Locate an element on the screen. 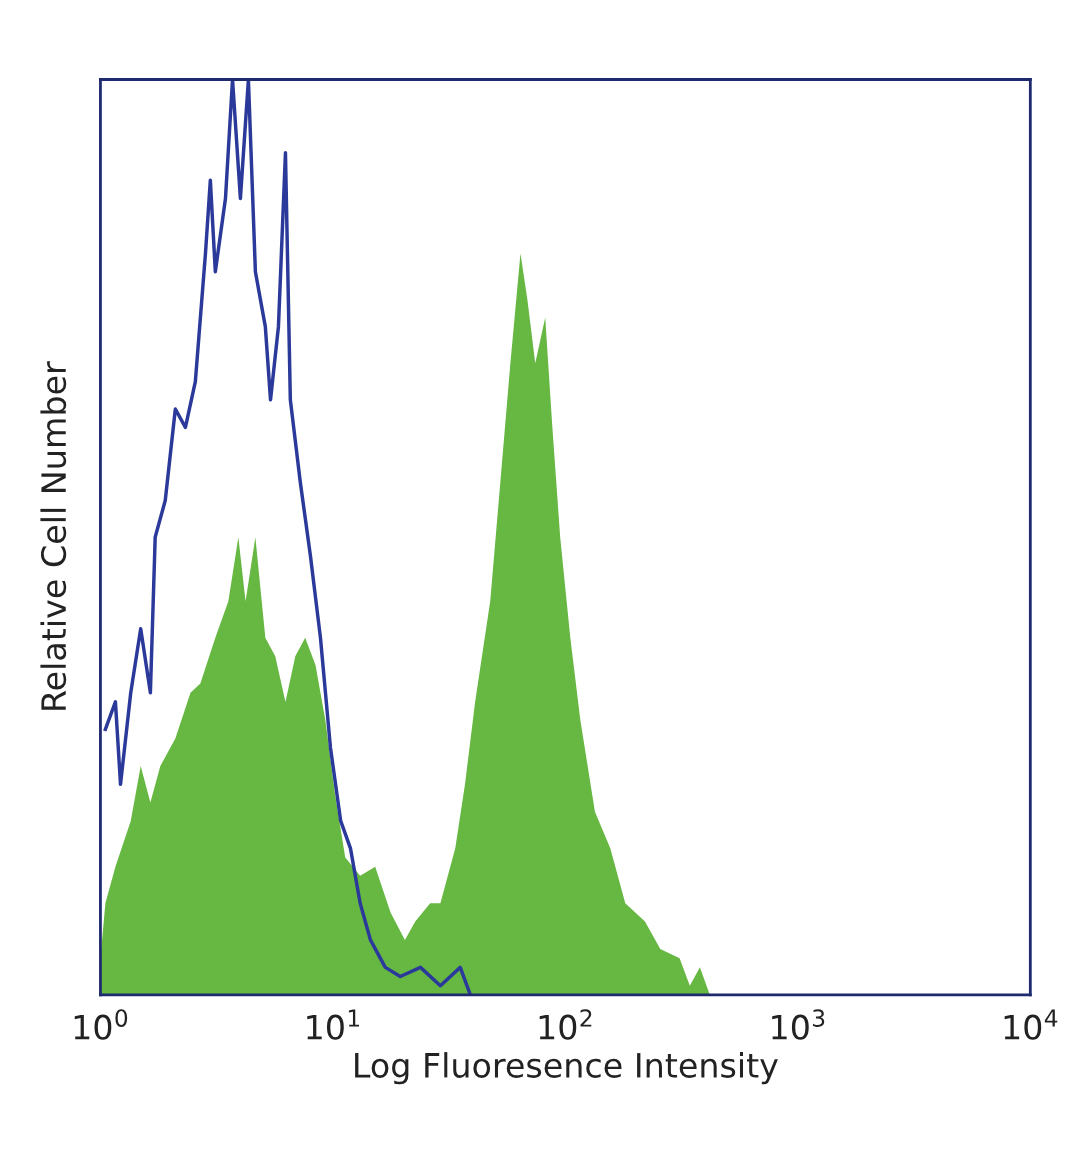 The image size is (1080, 1169). x-axis-title: Log Fluoresence Intensity is located at coordinates (566, 1068).